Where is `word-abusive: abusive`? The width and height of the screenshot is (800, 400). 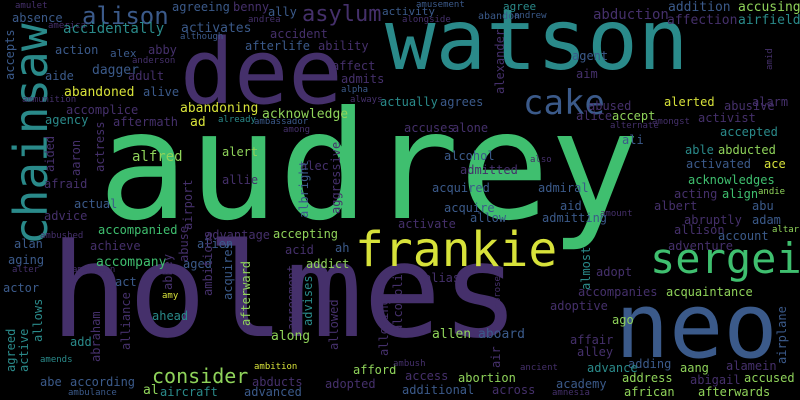 word-abusive: abusive is located at coordinates (749, 106).